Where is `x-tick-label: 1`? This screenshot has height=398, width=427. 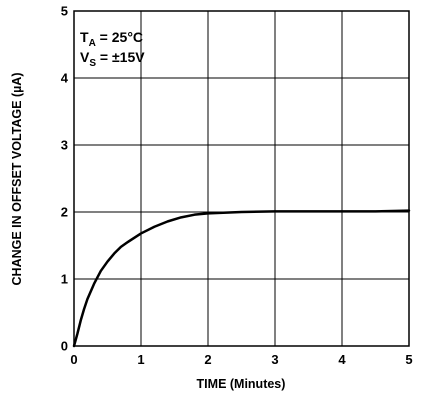 x-tick-label: 1 is located at coordinates (140, 359).